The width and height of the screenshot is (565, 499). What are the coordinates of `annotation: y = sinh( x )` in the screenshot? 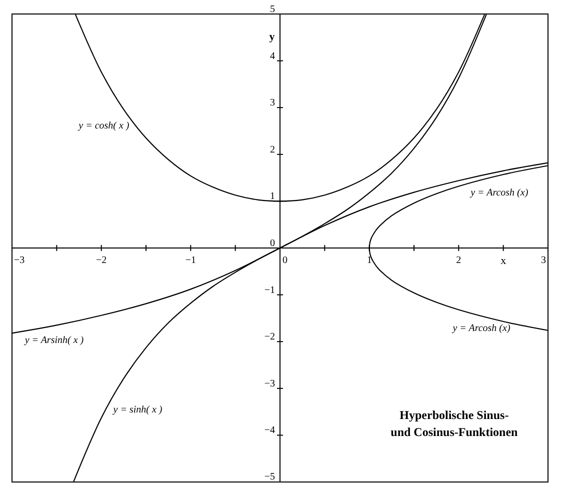 It's located at (137, 410).